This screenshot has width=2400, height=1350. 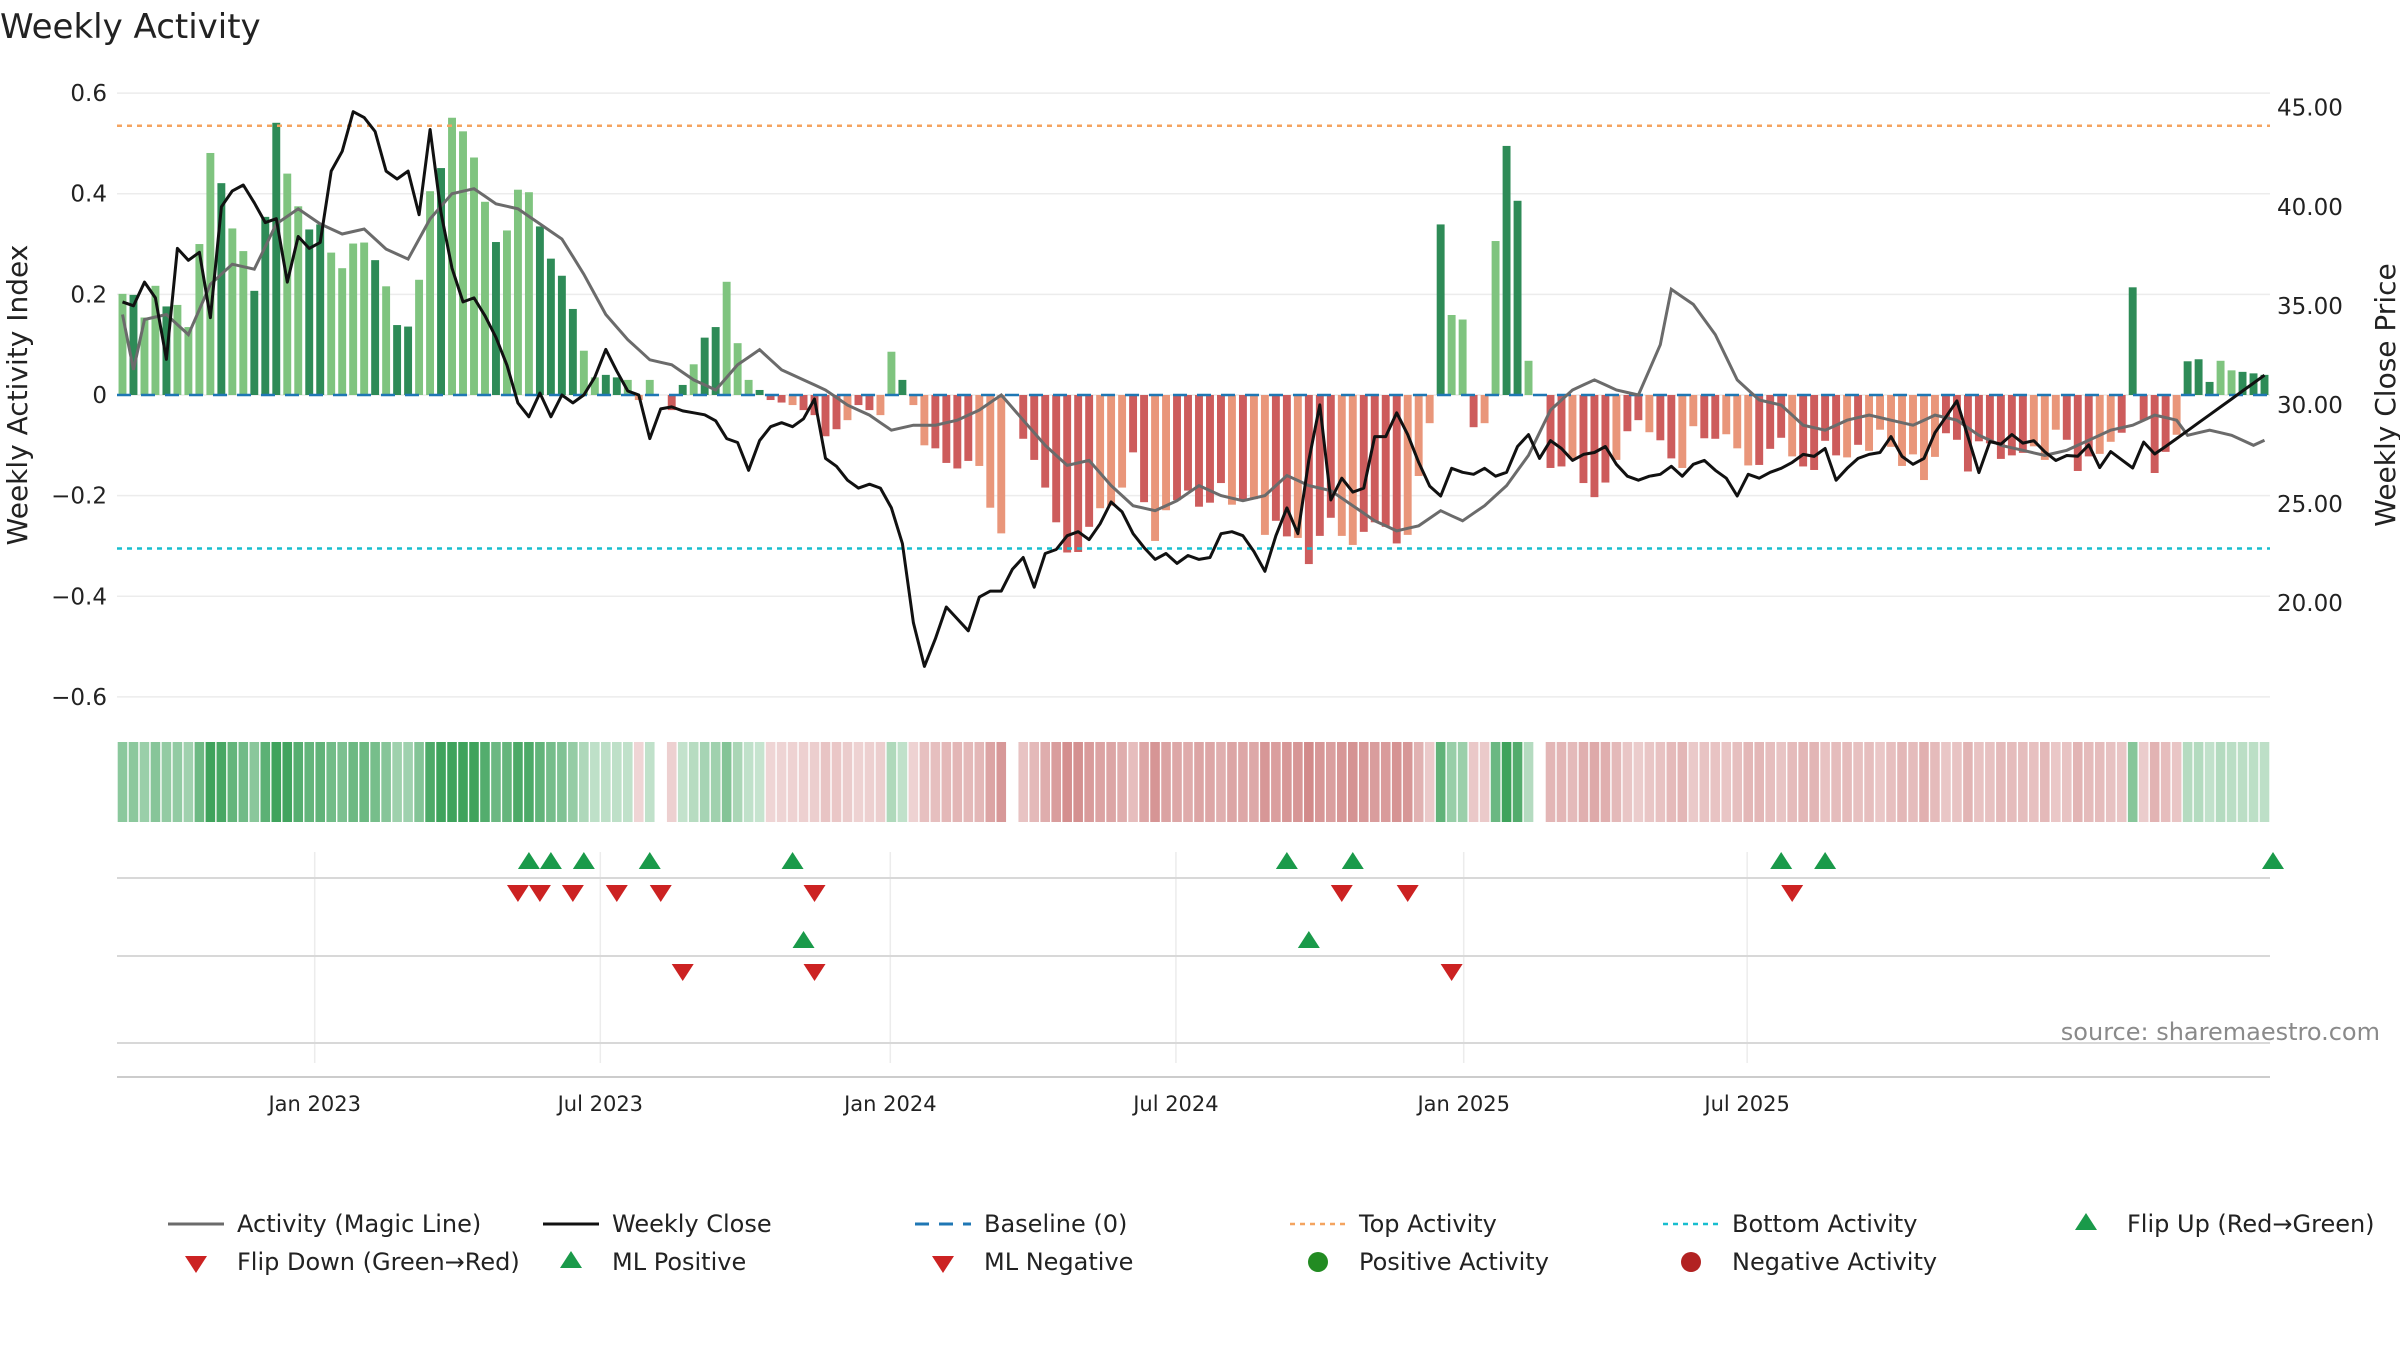 I want to click on x-tick-label: Jan 2024, so click(x=889, y=1104).